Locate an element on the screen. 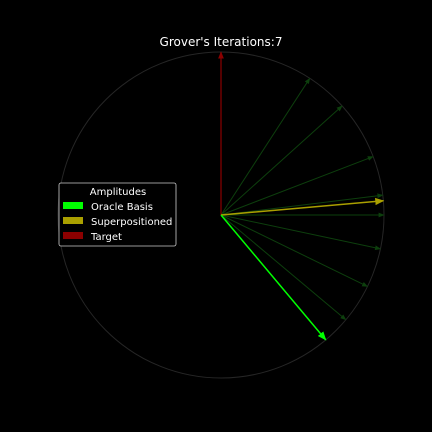 The width and height of the screenshot is (432, 432). legend-label-target: Target is located at coordinates (106, 237).